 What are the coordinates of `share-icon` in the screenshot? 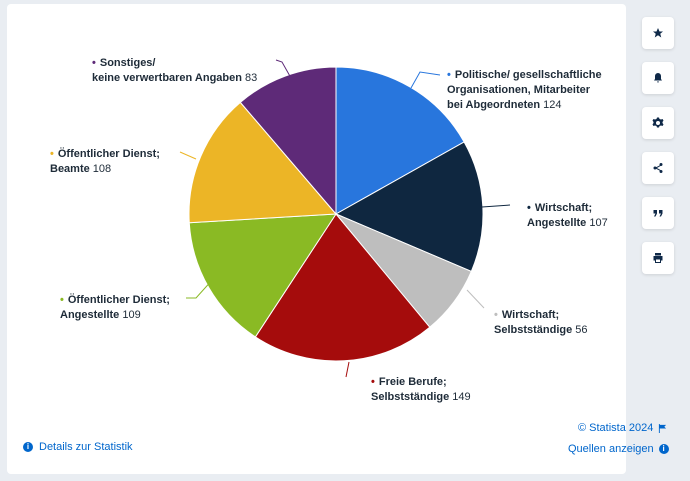 It's located at (658, 168).